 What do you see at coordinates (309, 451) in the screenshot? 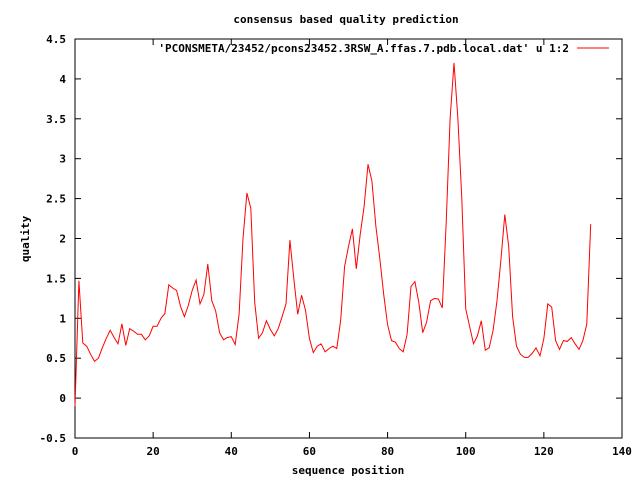
I see `x-tick-label: 60` at bounding box center [309, 451].